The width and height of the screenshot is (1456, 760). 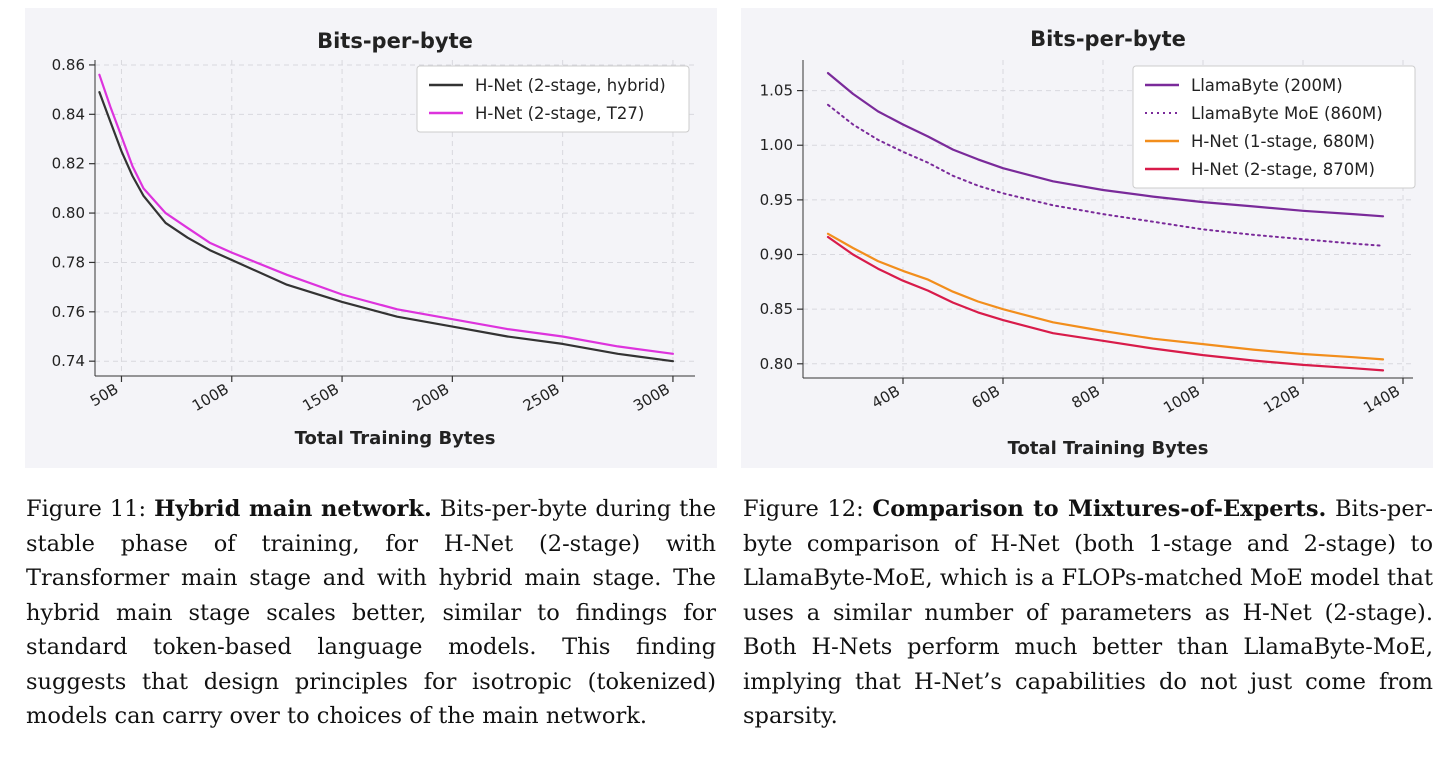 I want to click on chart2-legend-label-1: LlamaByte MoE (860M), so click(x=1287, y=113).